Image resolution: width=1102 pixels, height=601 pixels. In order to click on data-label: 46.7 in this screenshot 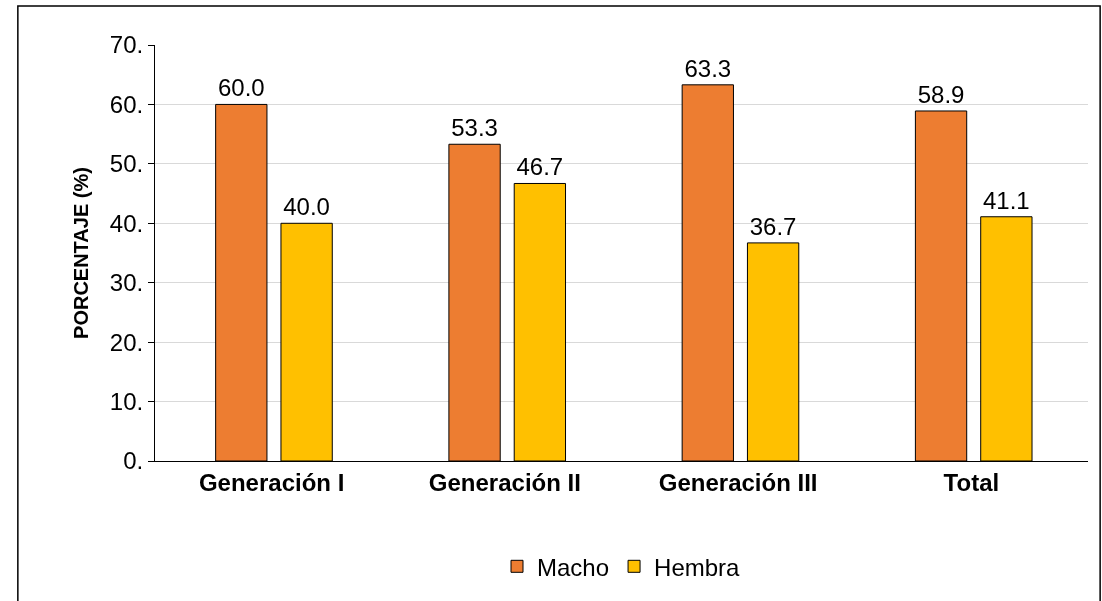, I will do `click(540, 167)`.